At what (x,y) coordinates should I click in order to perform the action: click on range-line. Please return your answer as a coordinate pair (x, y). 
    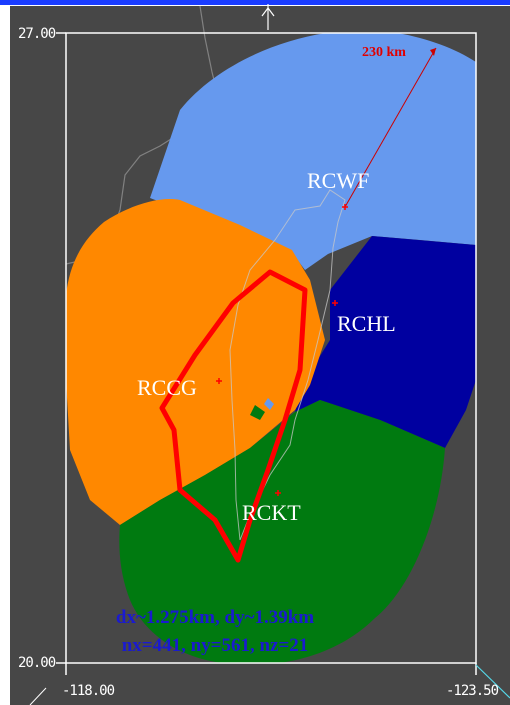
    Looking at the image, I should click on (390, 127).